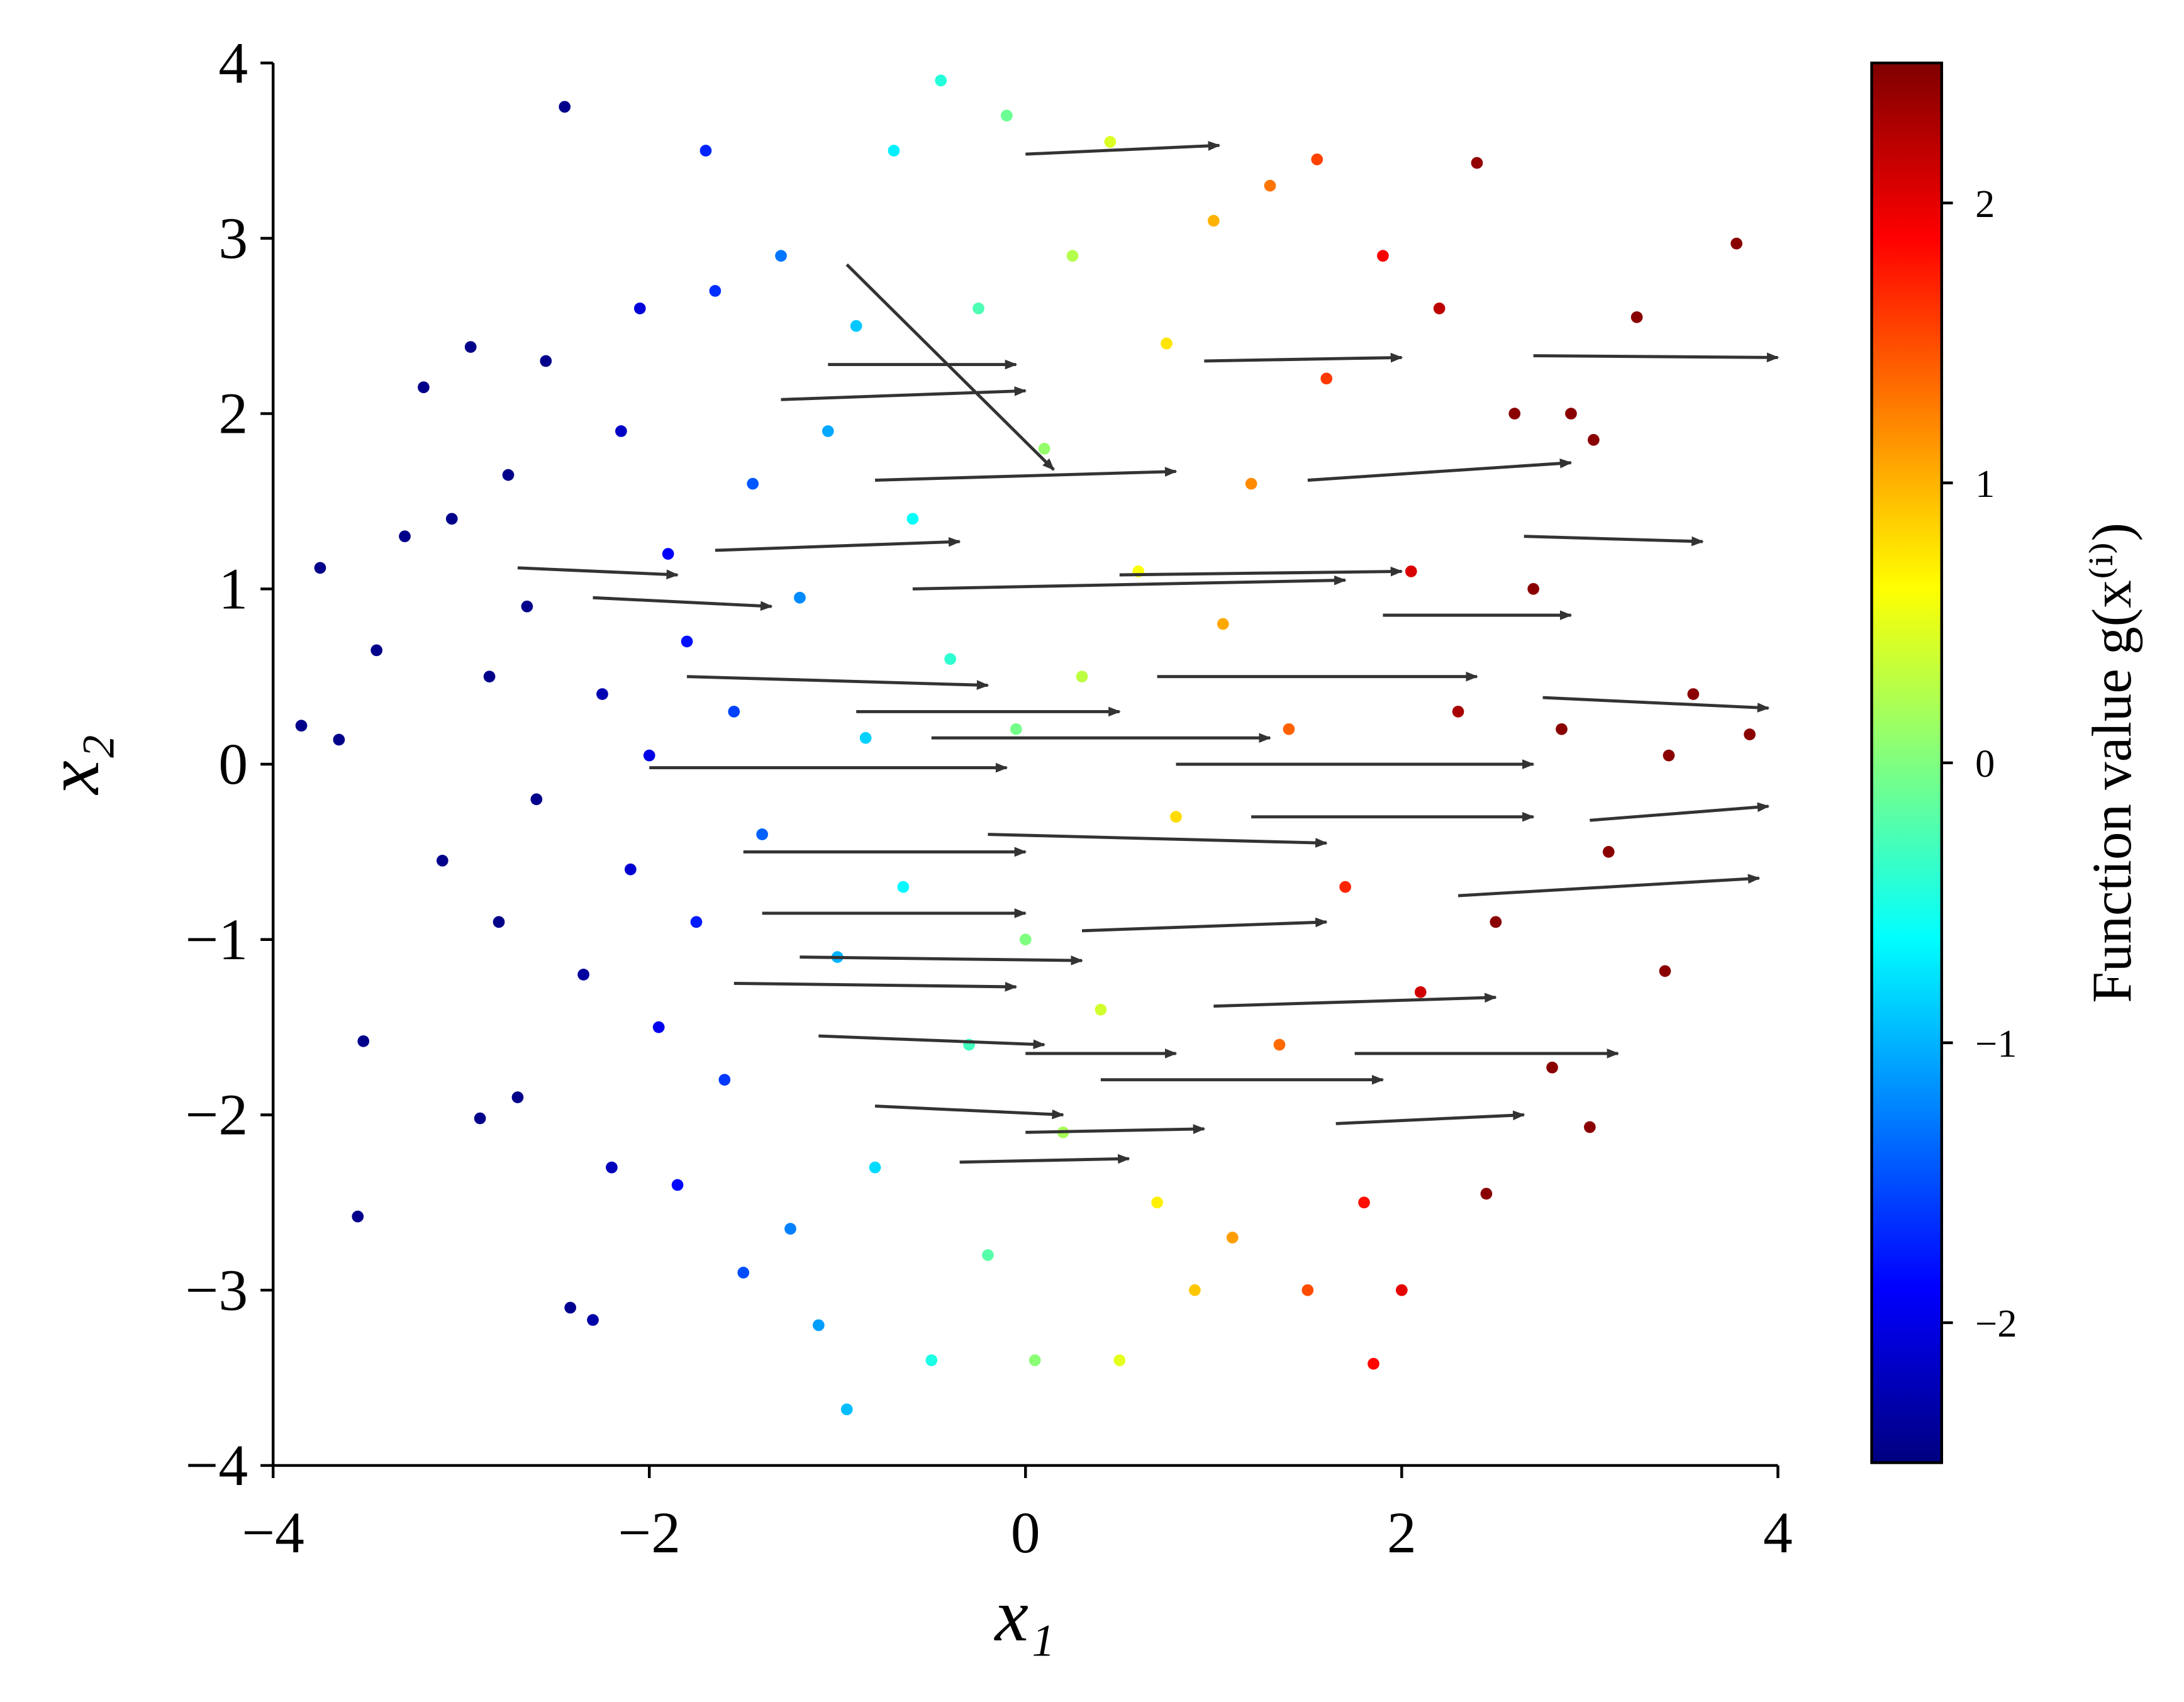 Image resolution: width=2184 pixels, height=1702 pixels. What do you see at coordinates (233, 589) in the screenshot?
I see `y-tick-label: 1` at bounding box center [233, 589].